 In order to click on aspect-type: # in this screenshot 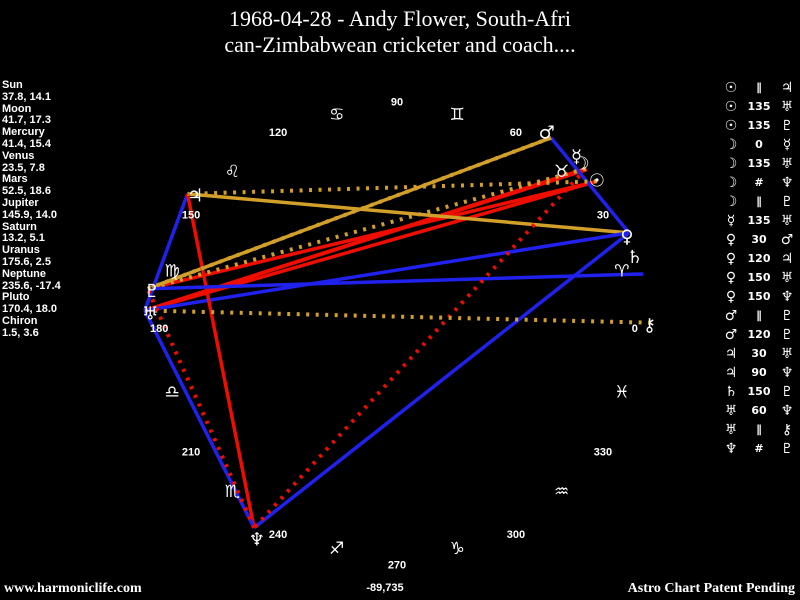, I will do `click(759, 182)`.